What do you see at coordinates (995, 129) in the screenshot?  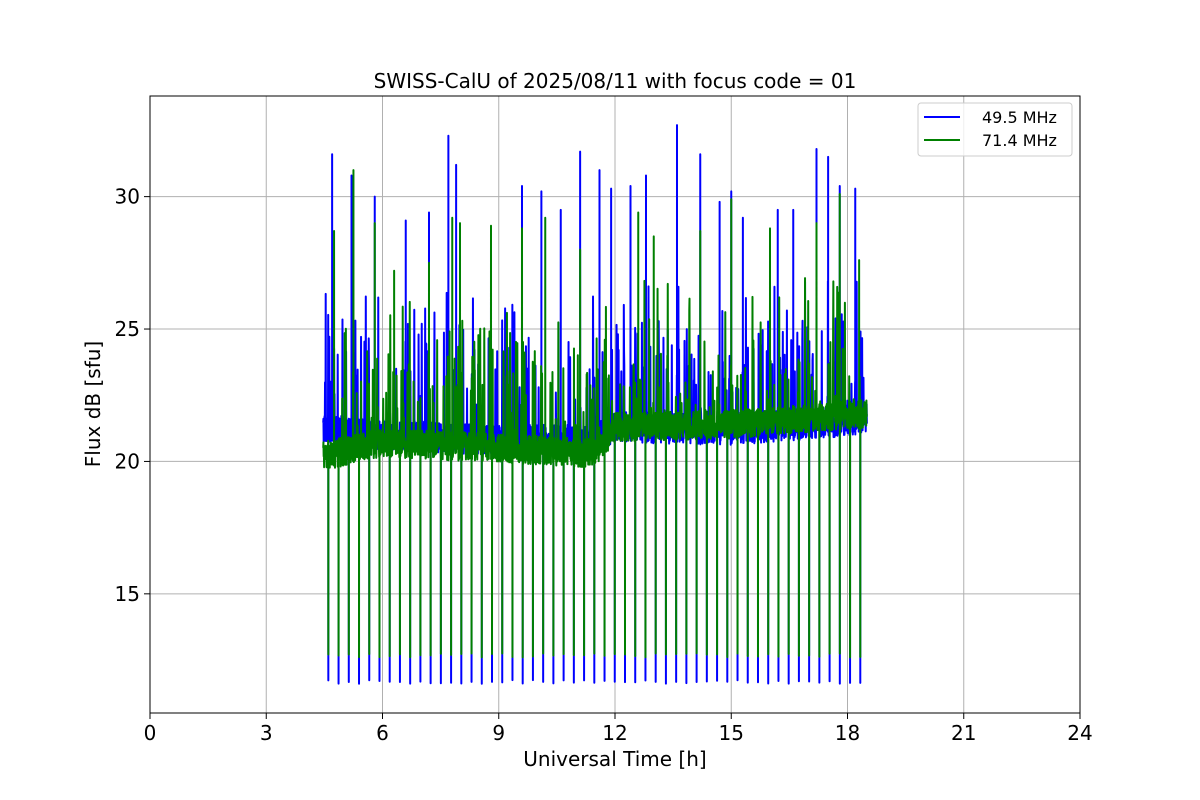 I see `legend: 49.5 MHz 71.4 MHz` at bounding box center [995, 129].